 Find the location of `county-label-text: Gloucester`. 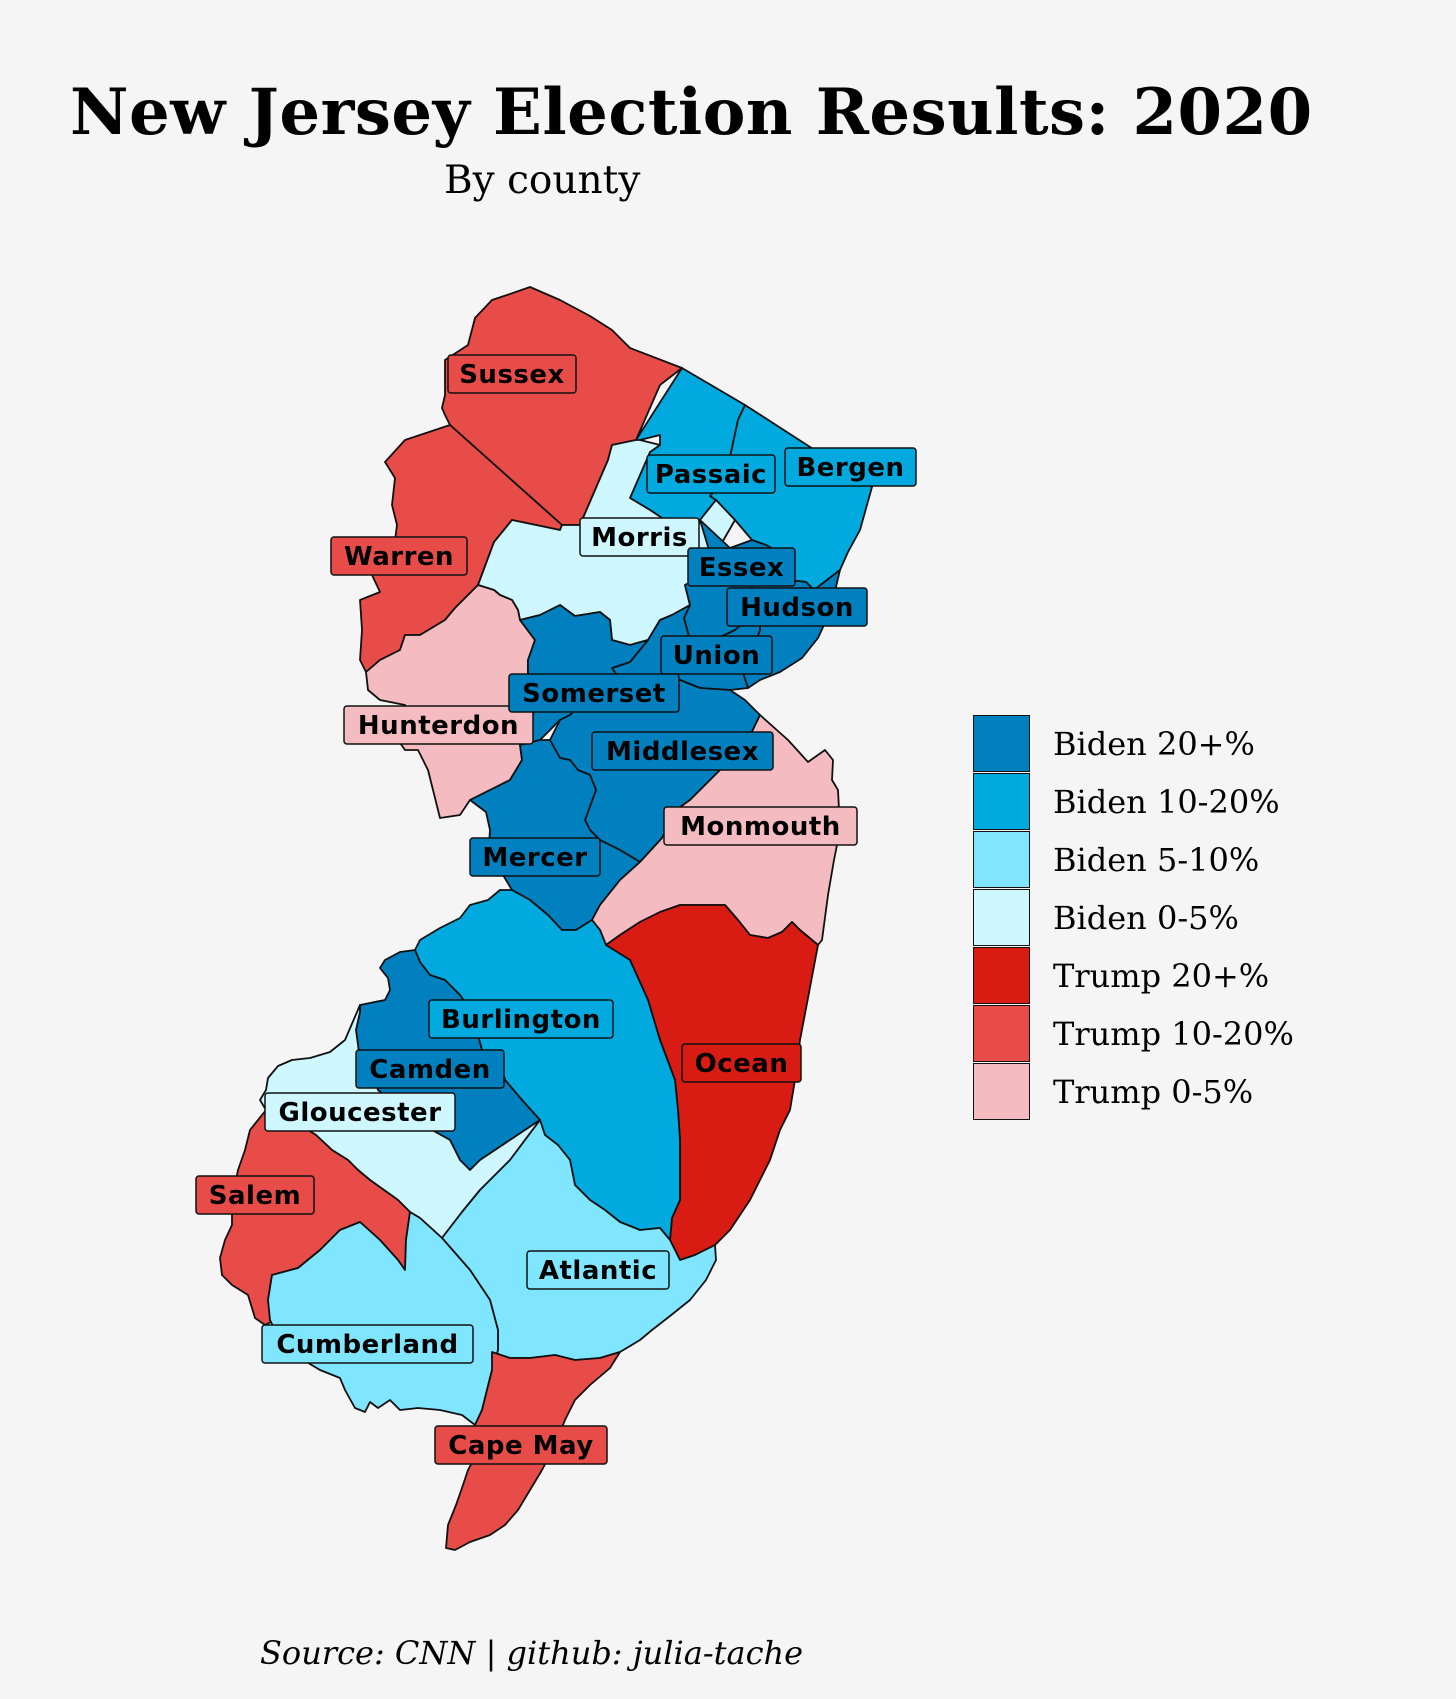

county-label-text: Gloucester is located at coordinates (359, 1113).